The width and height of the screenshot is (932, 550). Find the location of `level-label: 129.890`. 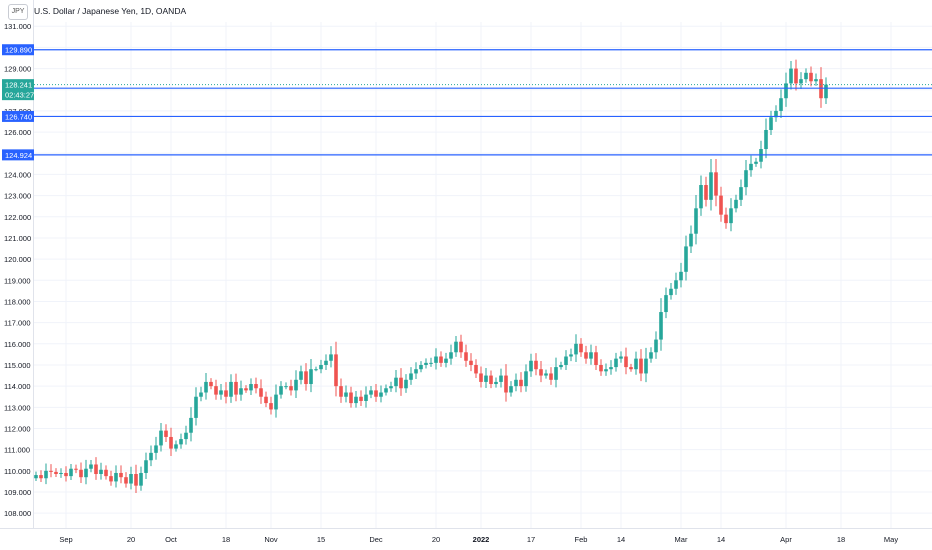

level-label: 129.890 is located at coordinates (18, 50).